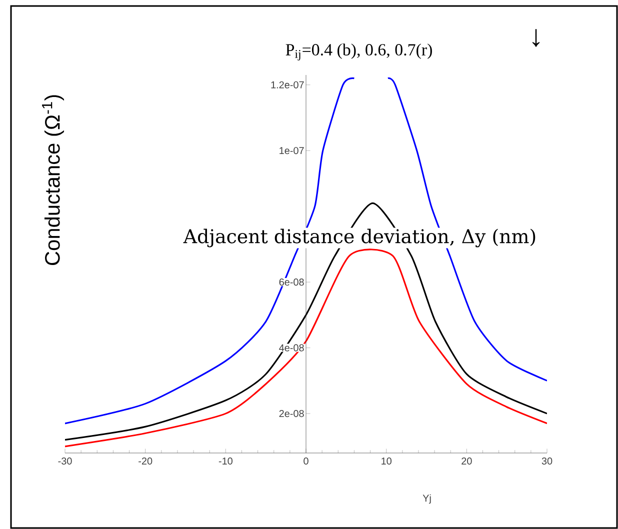  What do you see at coordinates (53, 180) in the screenshot?
I see `y-axis-title: Conductance (Ω$^{-1}$)` at bounding box center [53, 180].